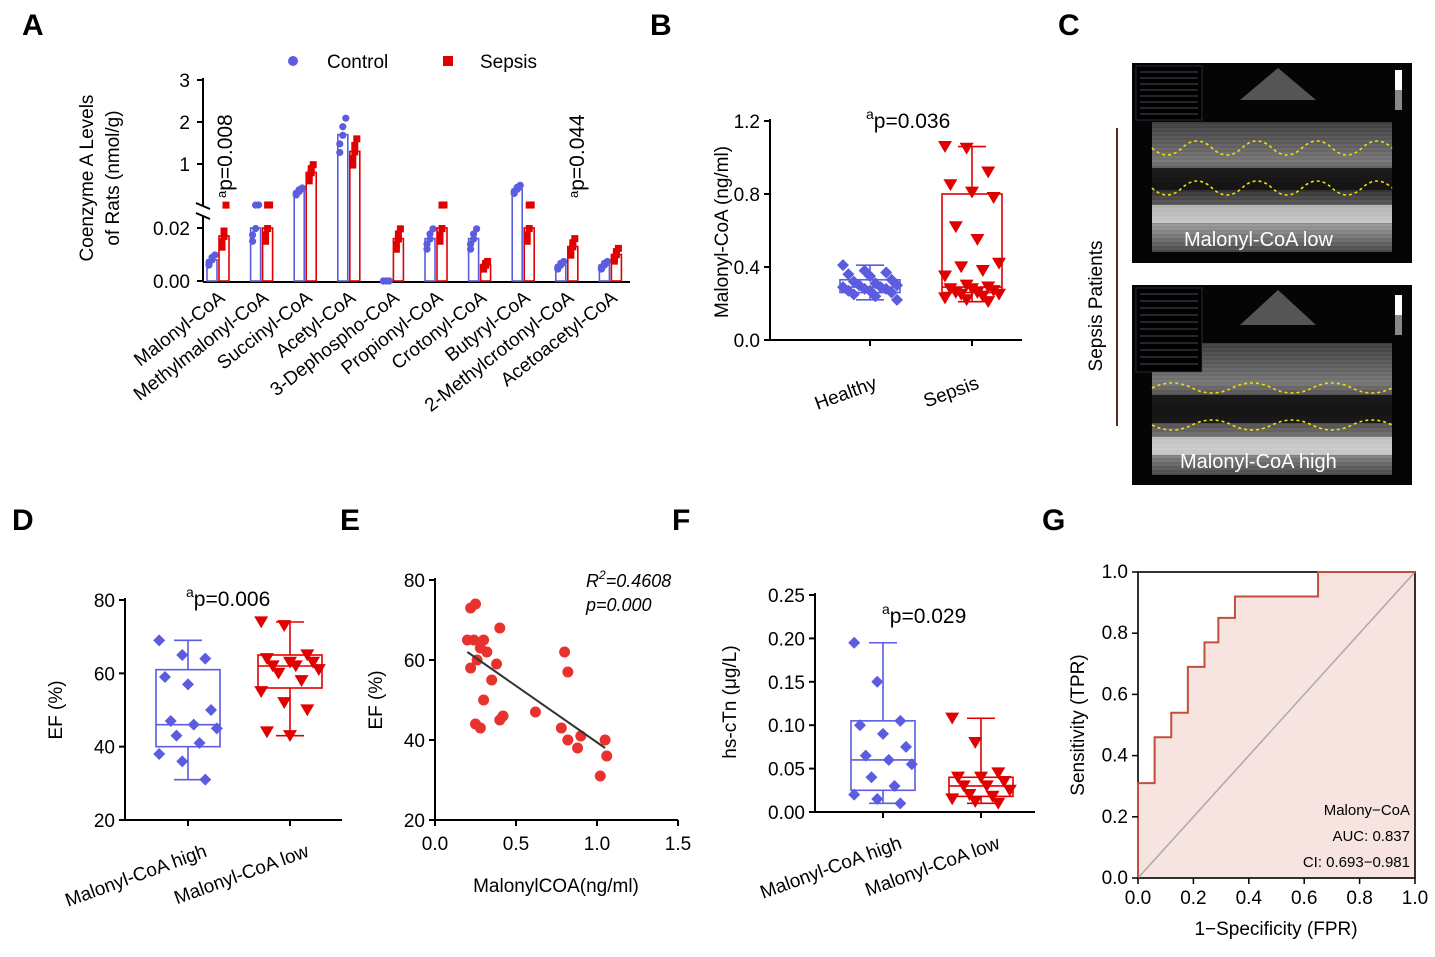 The width and height of the screenshot is (1435, 957). I want to click on panel-f-annotation: ap=0.029, so click(924, 614).